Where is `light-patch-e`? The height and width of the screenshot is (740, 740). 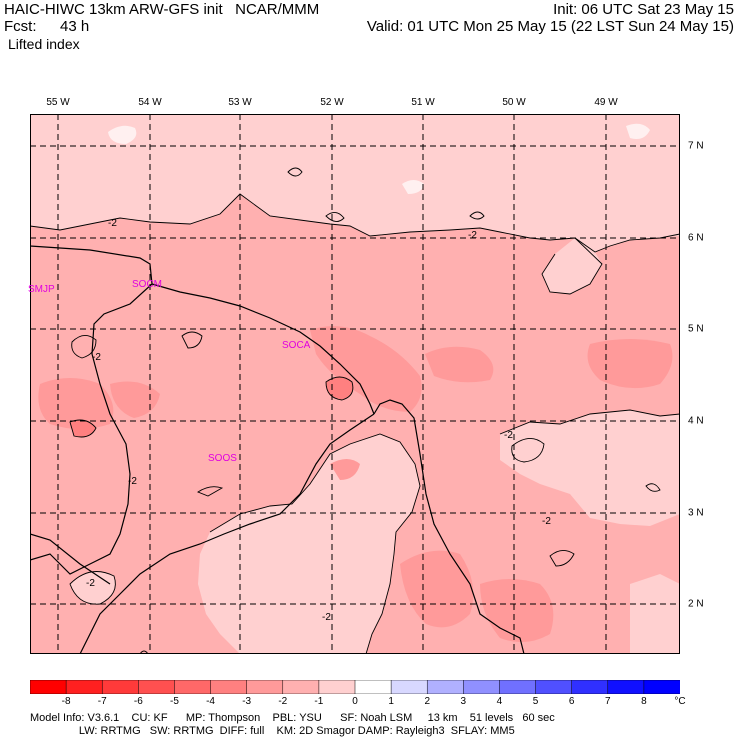
light-patch-e is located at coordinates (590, 468).